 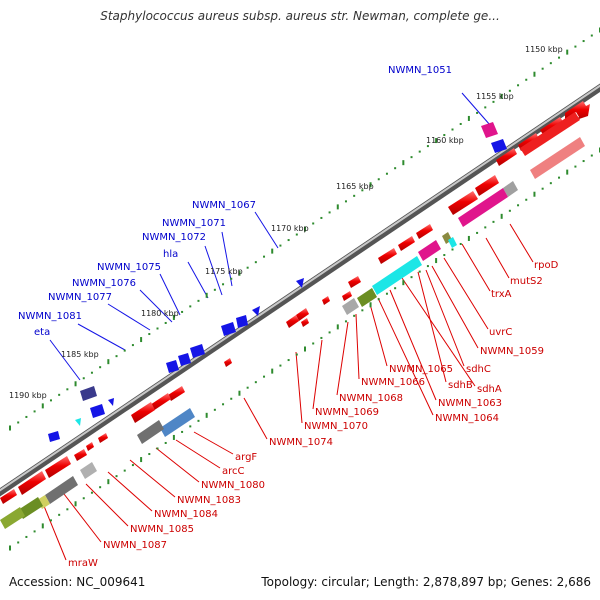 I want to click on gene-label-reverse: sdhA, so click(x=489, y=389).